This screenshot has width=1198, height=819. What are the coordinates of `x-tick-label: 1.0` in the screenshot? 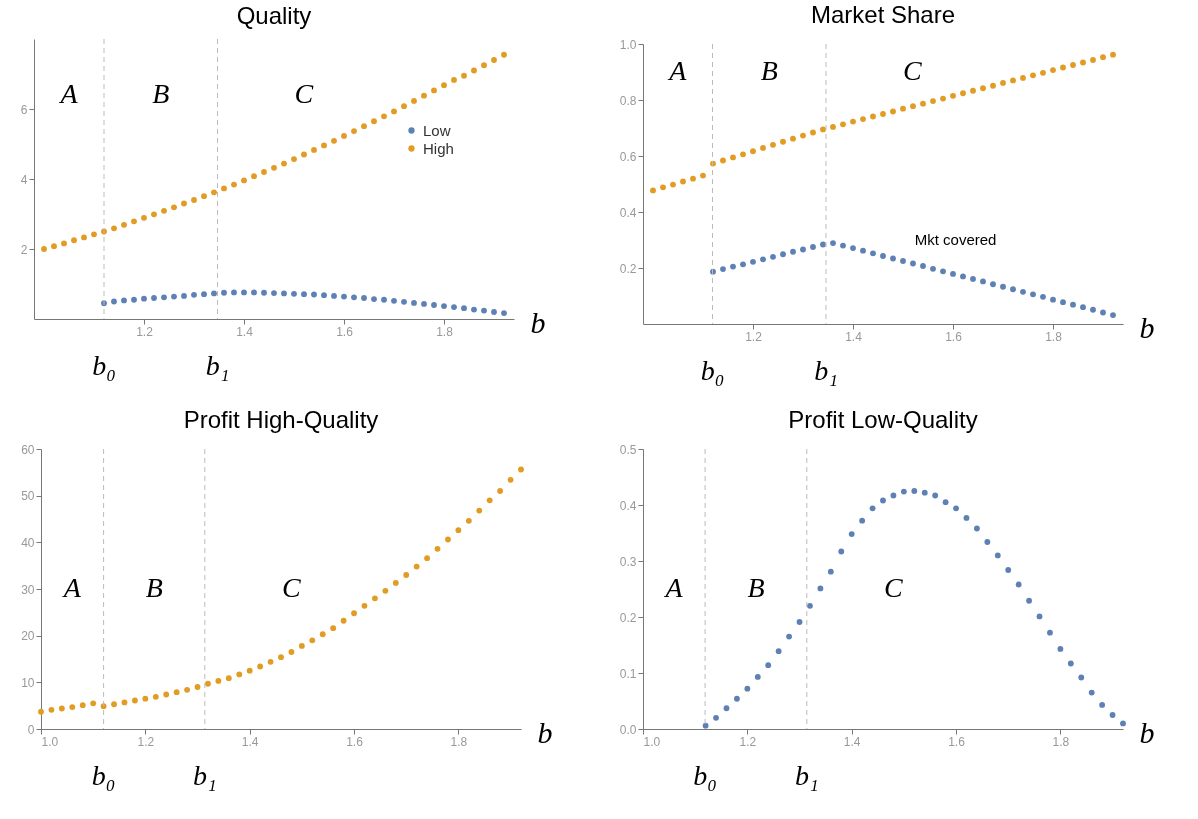 It's located at (50, 741).